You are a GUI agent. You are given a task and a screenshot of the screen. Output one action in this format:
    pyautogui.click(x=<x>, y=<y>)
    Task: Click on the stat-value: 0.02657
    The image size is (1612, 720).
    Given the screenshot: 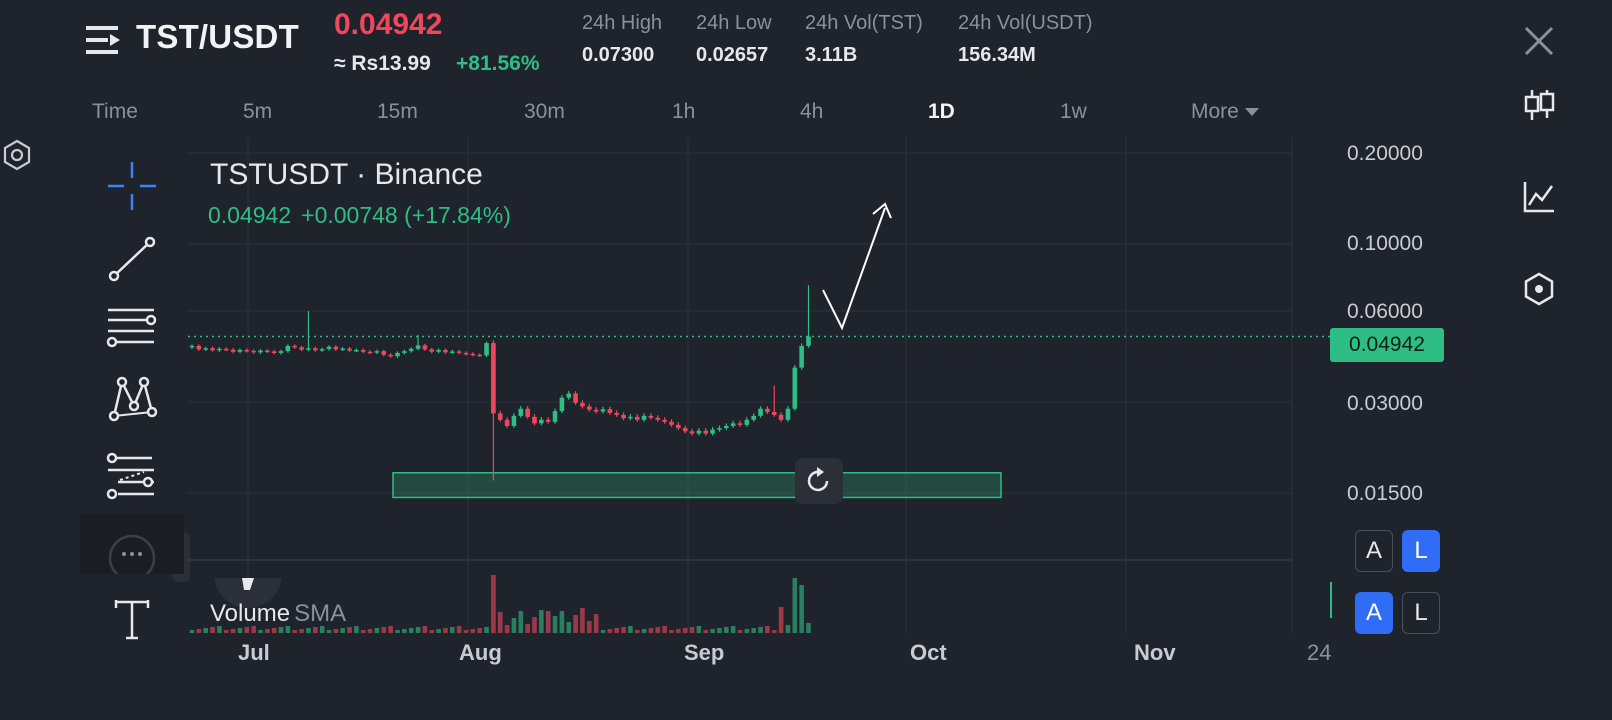 What is the action you would take?
    pyautogui.click(x=732, y=55)
    